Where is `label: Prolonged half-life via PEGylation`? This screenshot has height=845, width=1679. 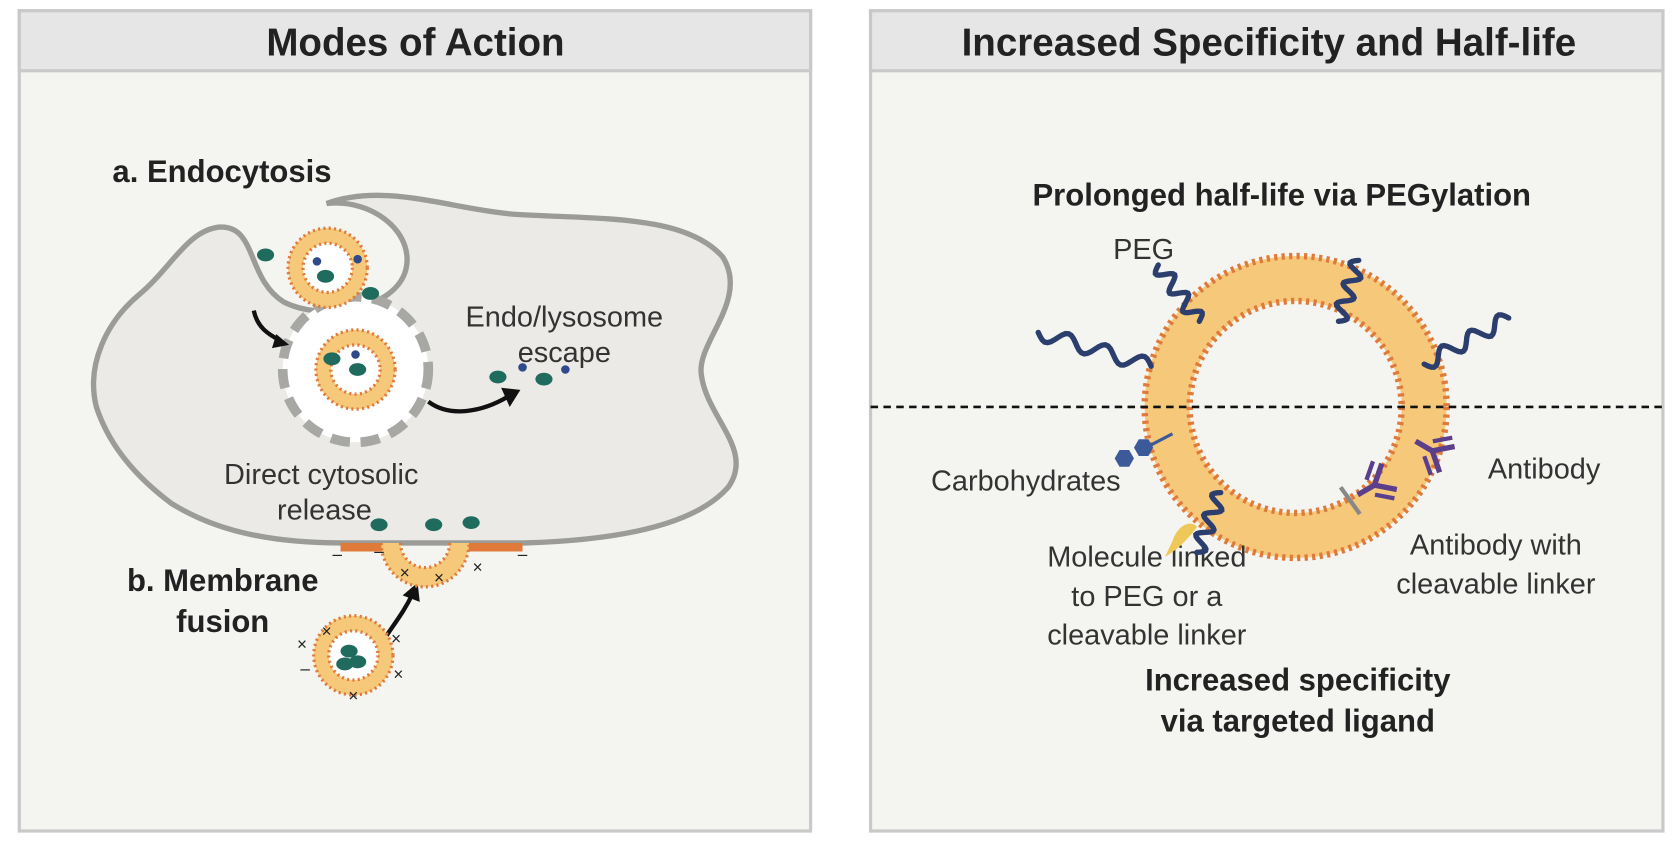
label: Prolonged half-life via PEGylation is located at coordinates (1281, 195).